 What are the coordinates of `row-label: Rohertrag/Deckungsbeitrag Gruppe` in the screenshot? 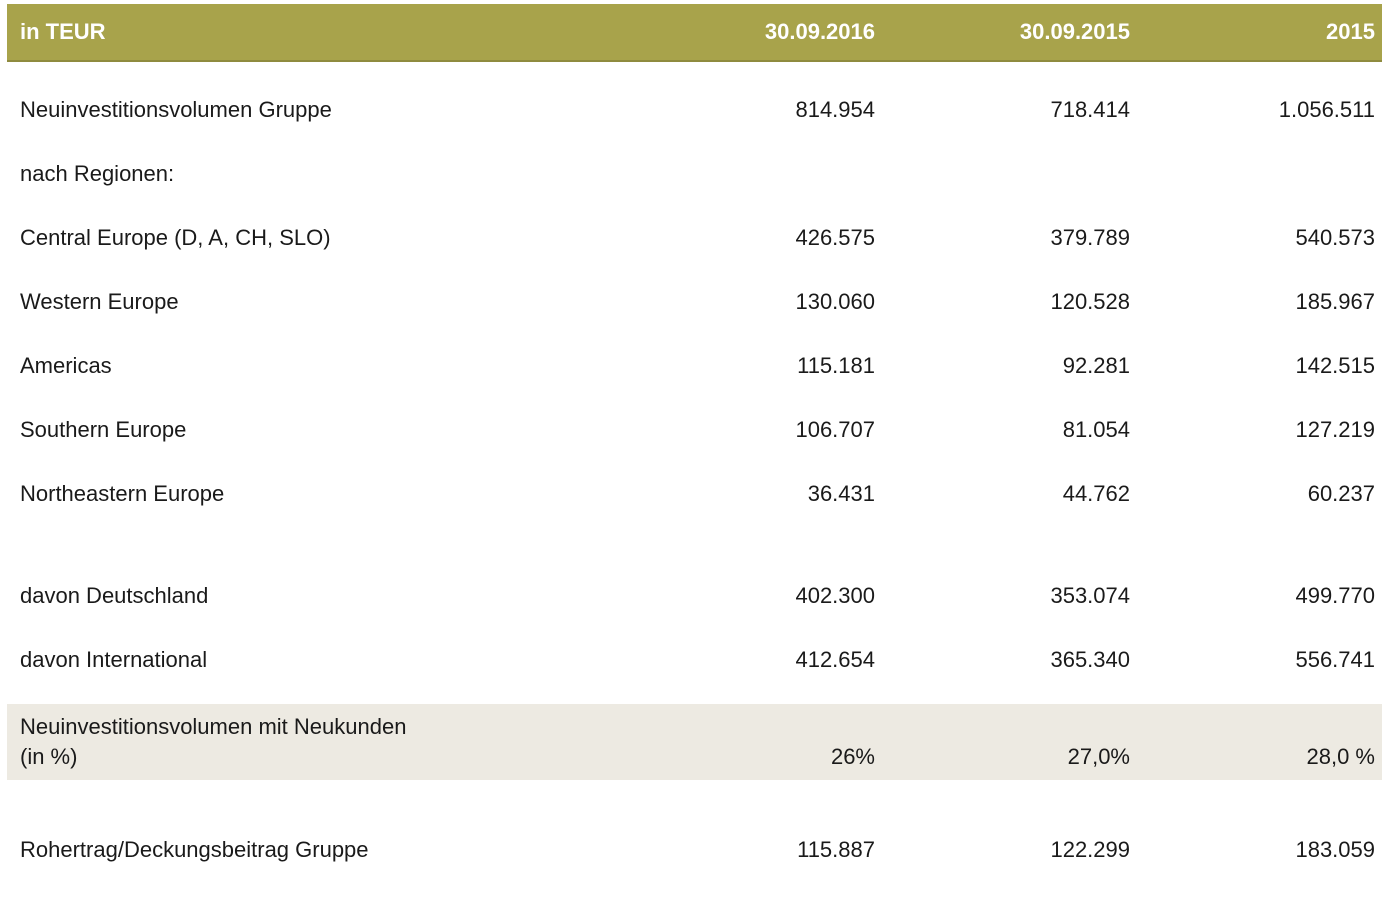 It's located at (320, 850).